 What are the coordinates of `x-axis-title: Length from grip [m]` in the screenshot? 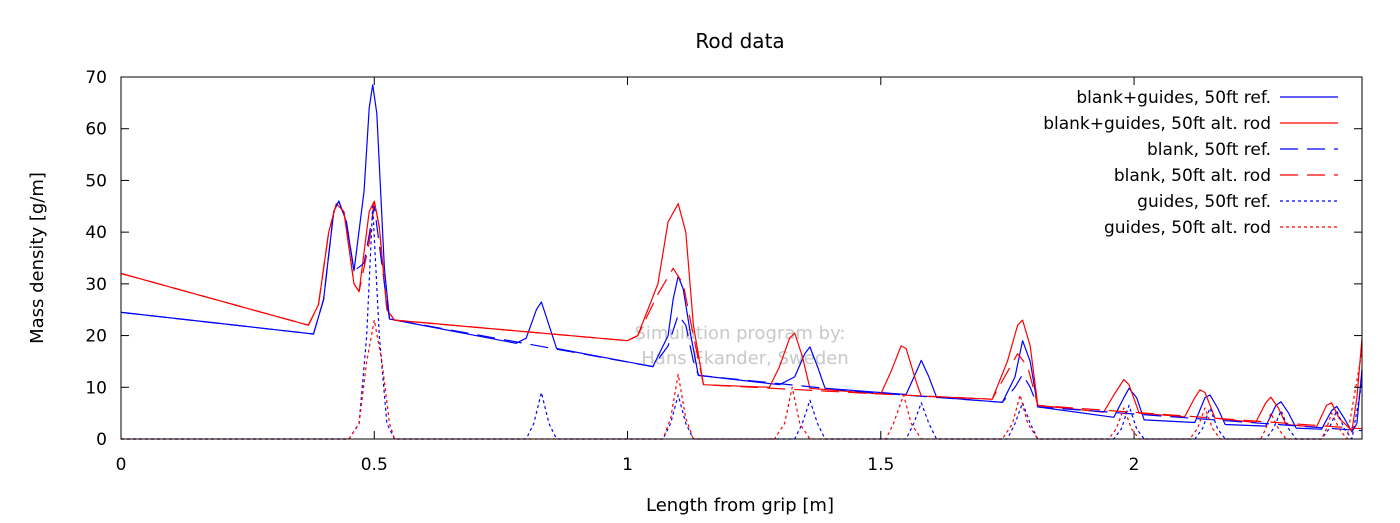 It's located at (740, 505).